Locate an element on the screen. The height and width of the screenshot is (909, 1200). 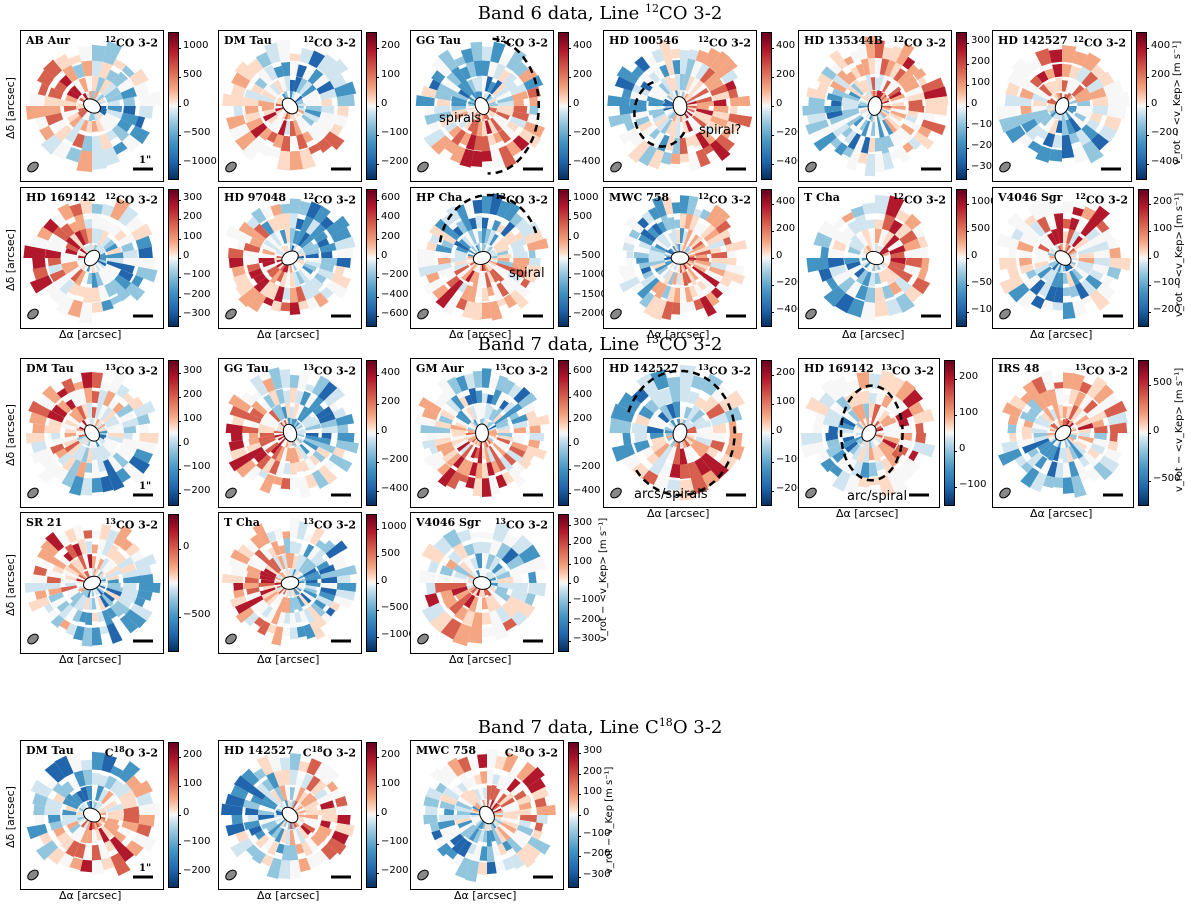
map-frame: GM Aur 13CO 3-2 is located at coordinates (482, 433).